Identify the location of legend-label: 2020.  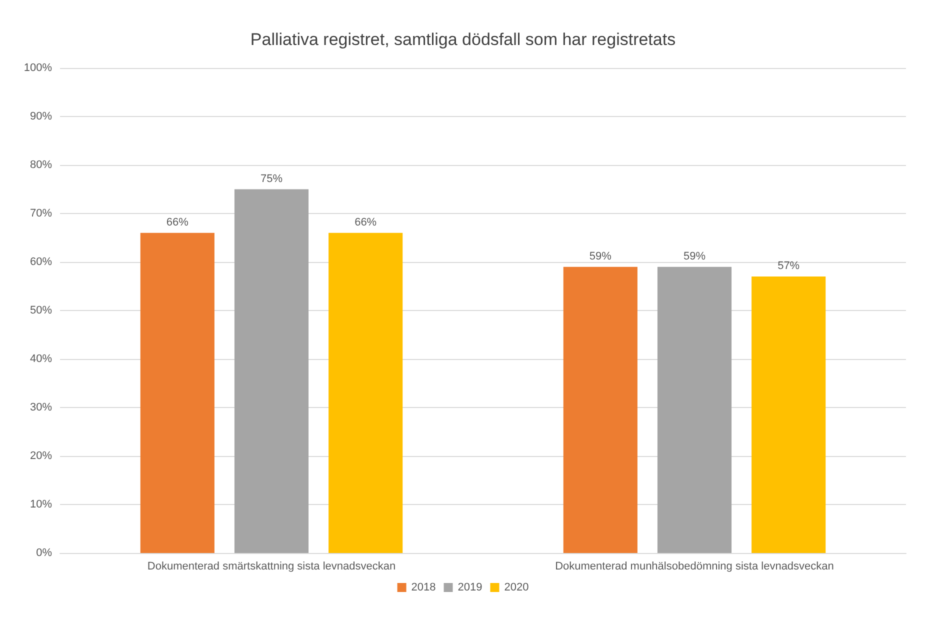
(516, 588).